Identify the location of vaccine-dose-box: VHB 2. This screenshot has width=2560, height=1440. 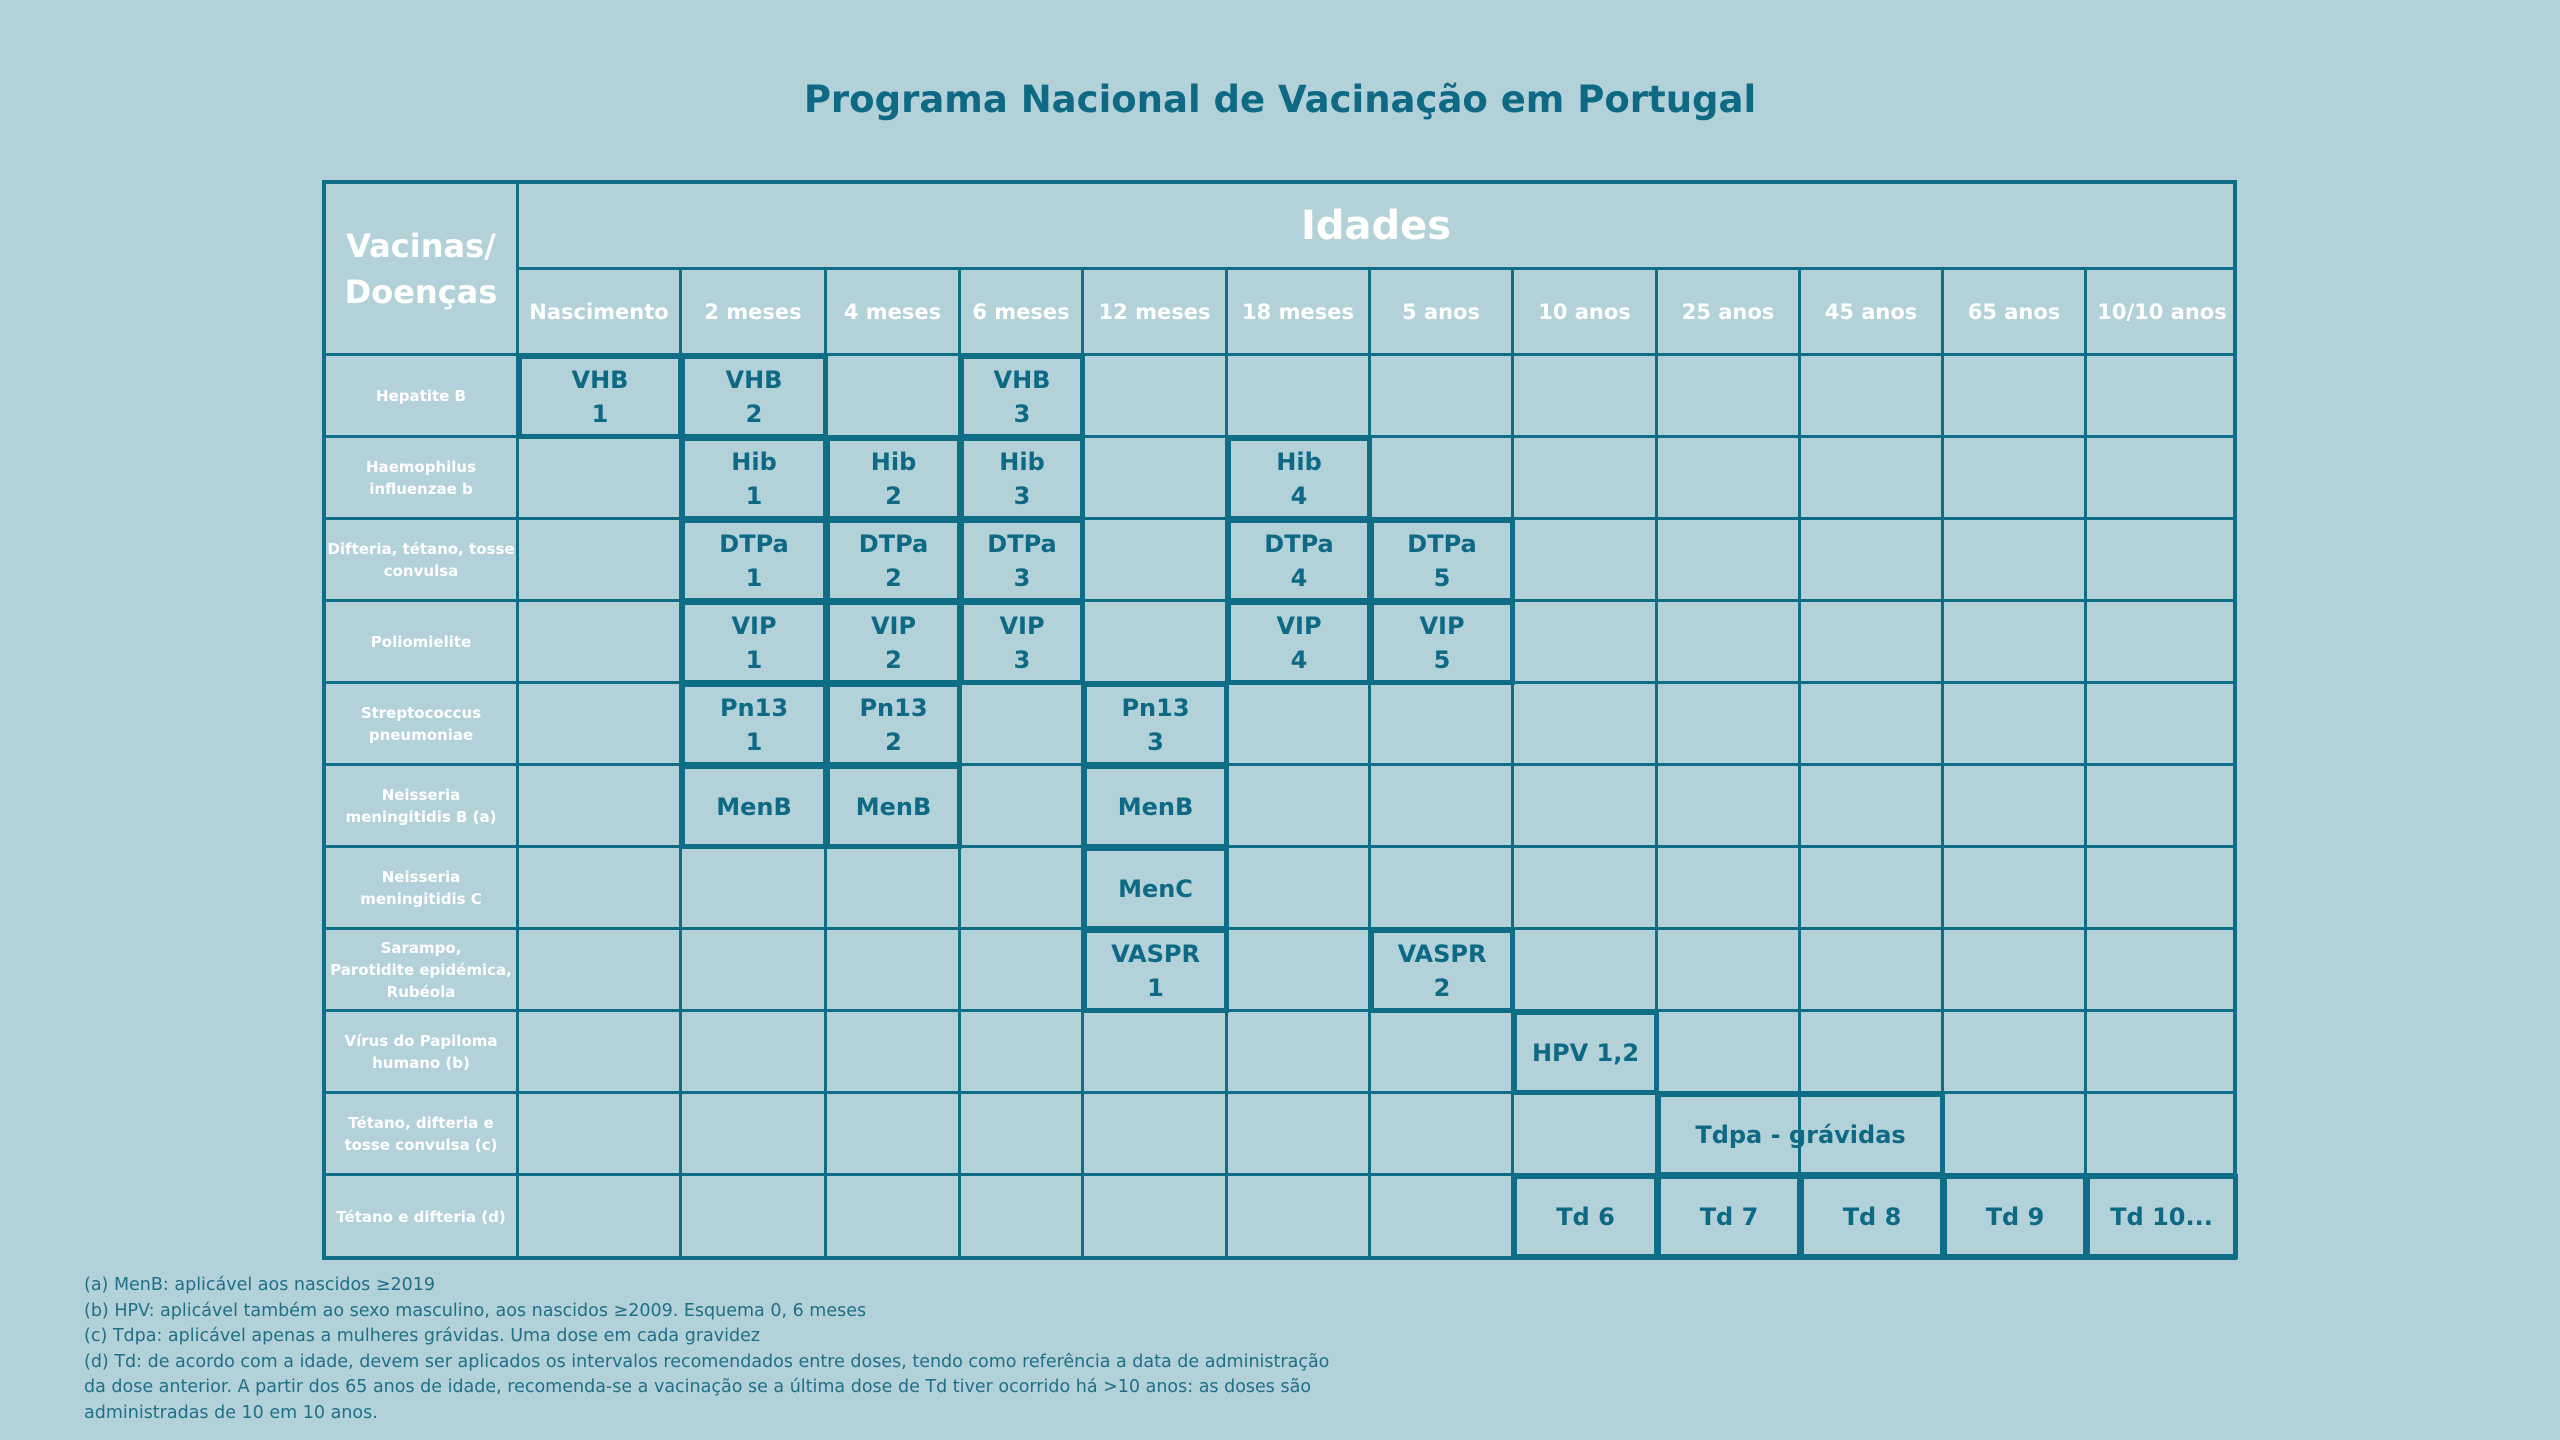
(754, 396).